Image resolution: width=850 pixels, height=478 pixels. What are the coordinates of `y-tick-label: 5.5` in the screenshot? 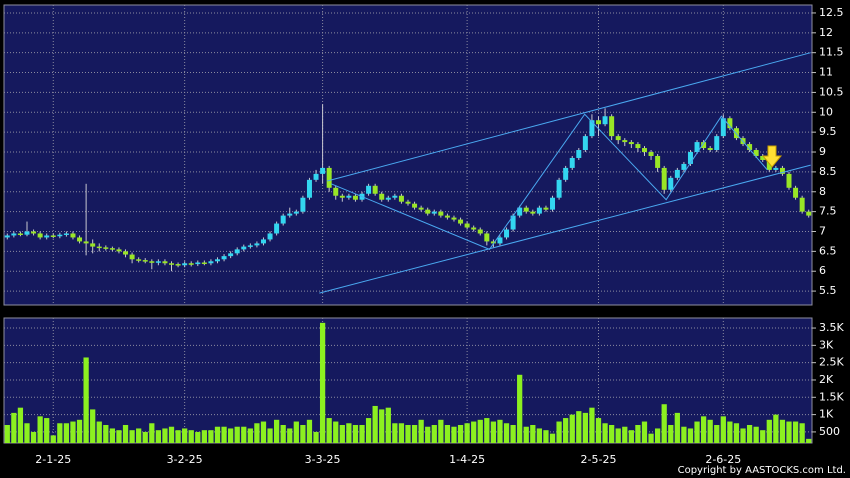 It's located at (828, 290).